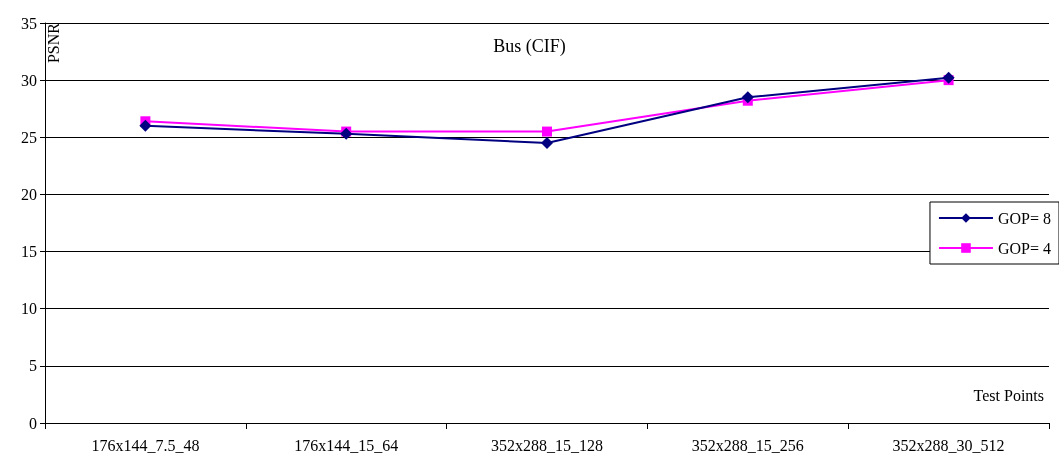 The height and width of the screenshot is (466, 1059). Describe the element at coordinates (29, 23) in the screenshot. I see `y-tick-label: 35` at that location.